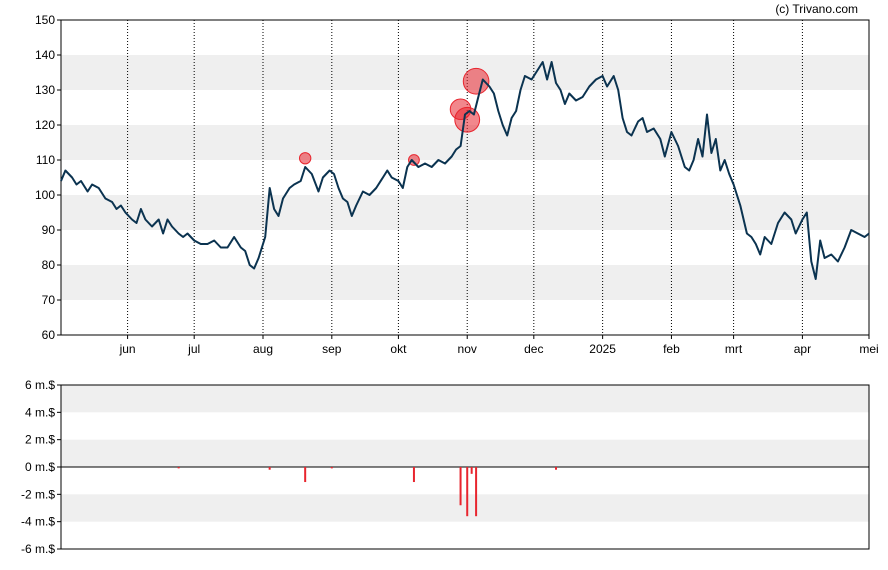  I want to click on y-tick-label: 100, so click(45, 195).